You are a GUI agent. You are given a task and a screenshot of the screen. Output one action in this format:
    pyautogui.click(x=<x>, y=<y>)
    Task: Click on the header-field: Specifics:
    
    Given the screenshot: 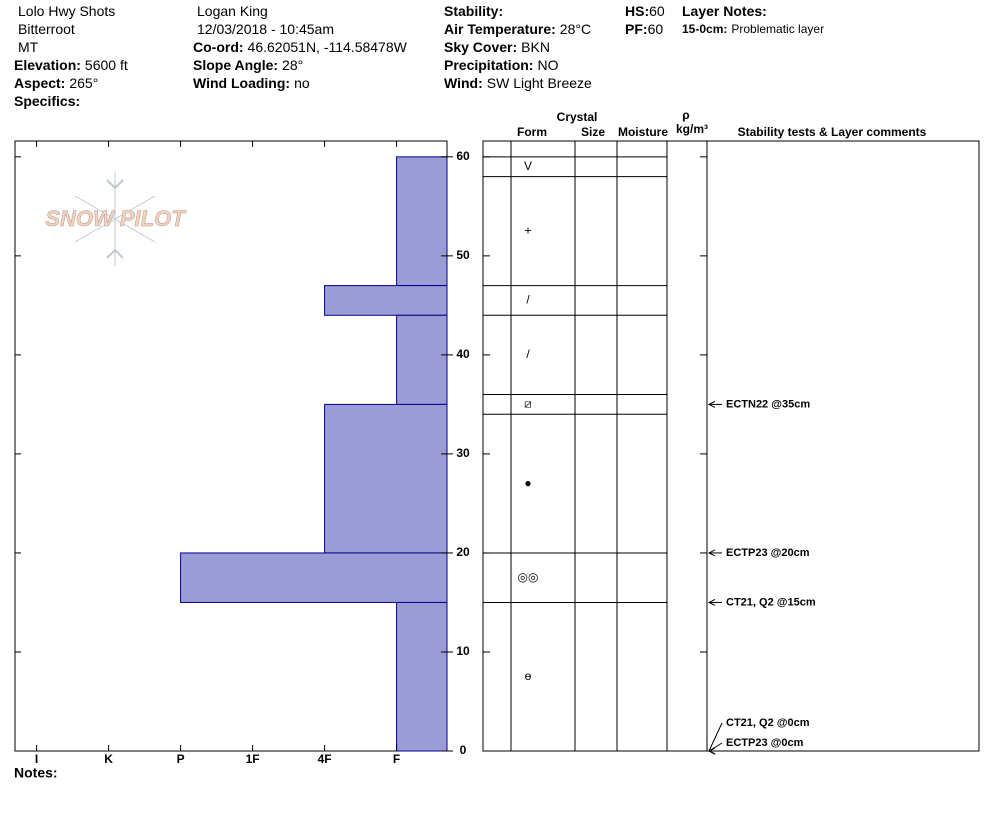 What is the action you would take?
    pyautogui.click(x=47, y=101)
    